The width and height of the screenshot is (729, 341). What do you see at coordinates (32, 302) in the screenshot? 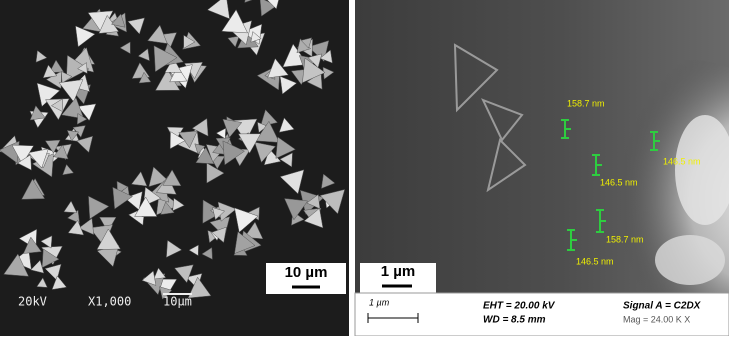
I see `voltage: 20kV` at bounding box center [32, 302].